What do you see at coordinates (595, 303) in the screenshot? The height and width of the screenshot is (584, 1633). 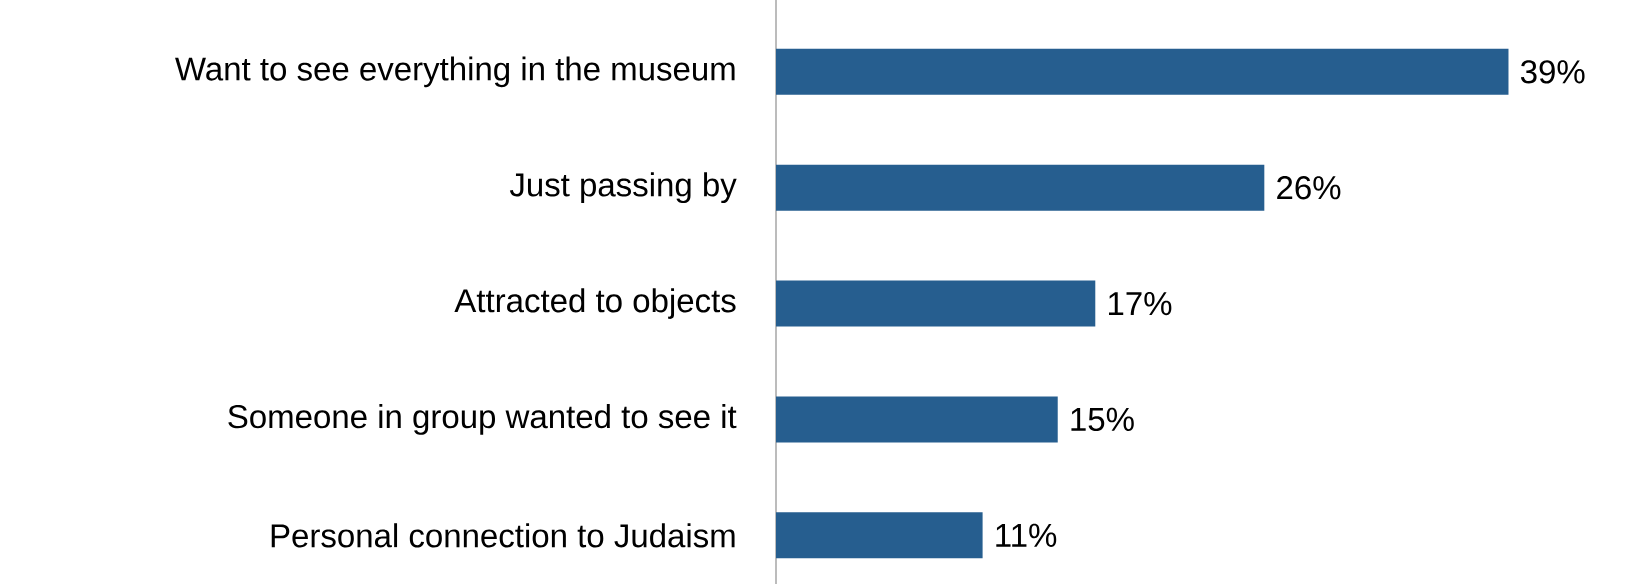 I see `y-tick-label: Attracted to objects` at bounding box center [595, 303].